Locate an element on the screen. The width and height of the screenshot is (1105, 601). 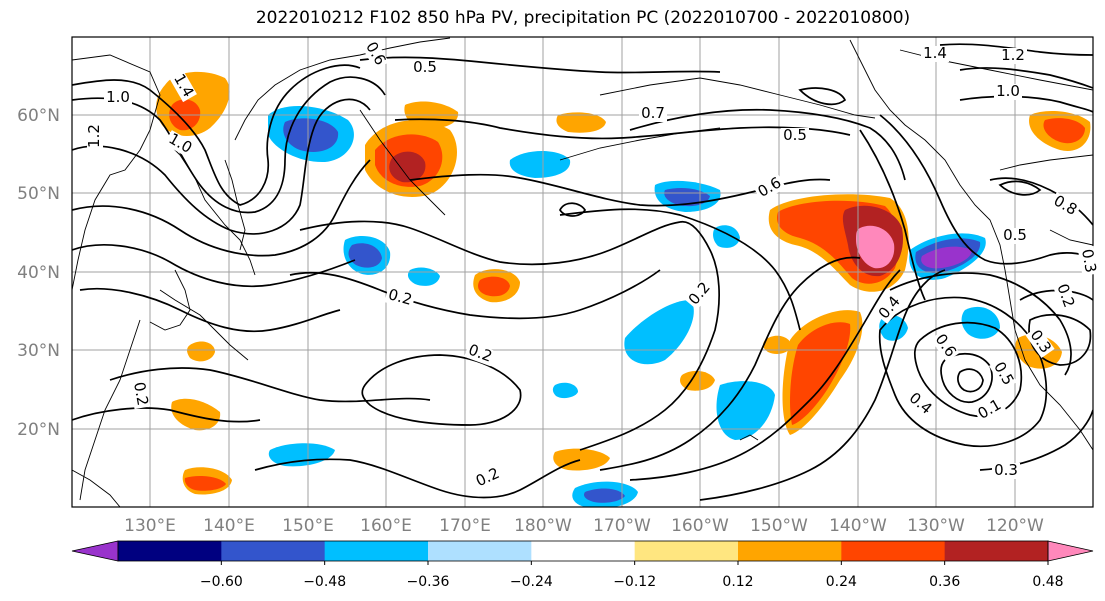
colorbar-tick-label: −0.24 is located at coordinates (531, 582).